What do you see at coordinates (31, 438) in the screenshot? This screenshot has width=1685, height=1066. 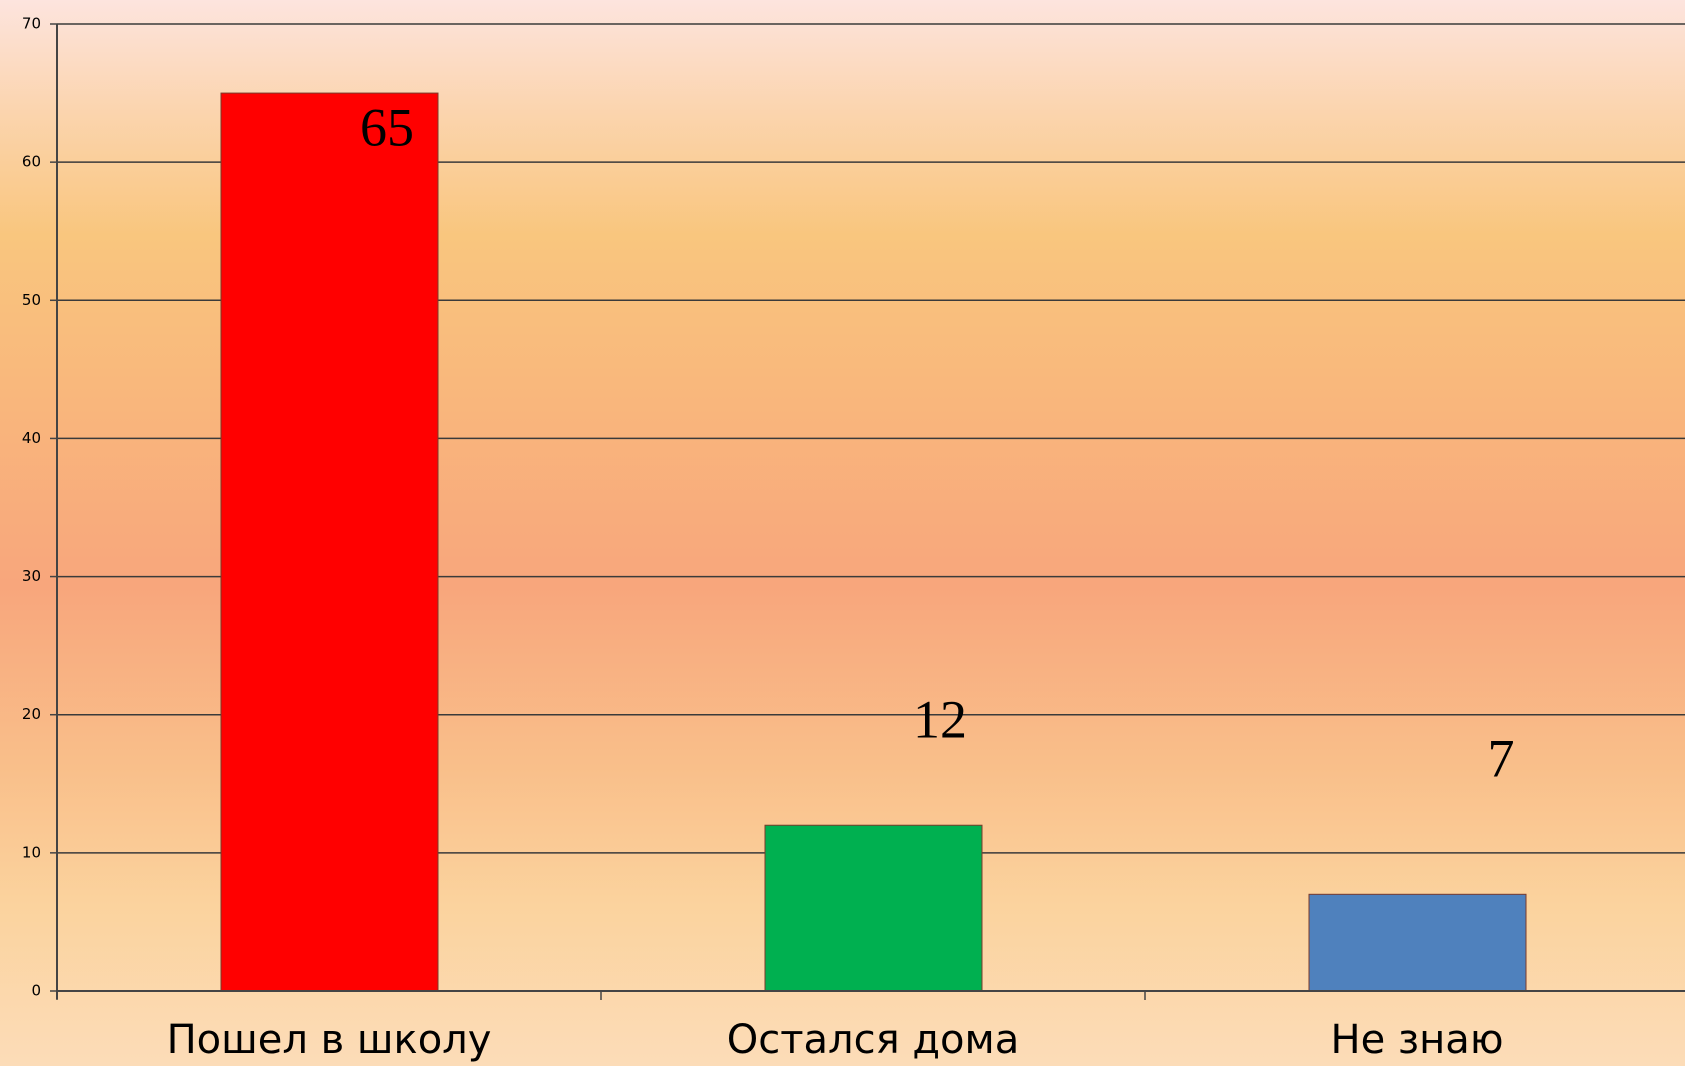 I see `y-tick-label: 40` at bounding box center [31, 438].